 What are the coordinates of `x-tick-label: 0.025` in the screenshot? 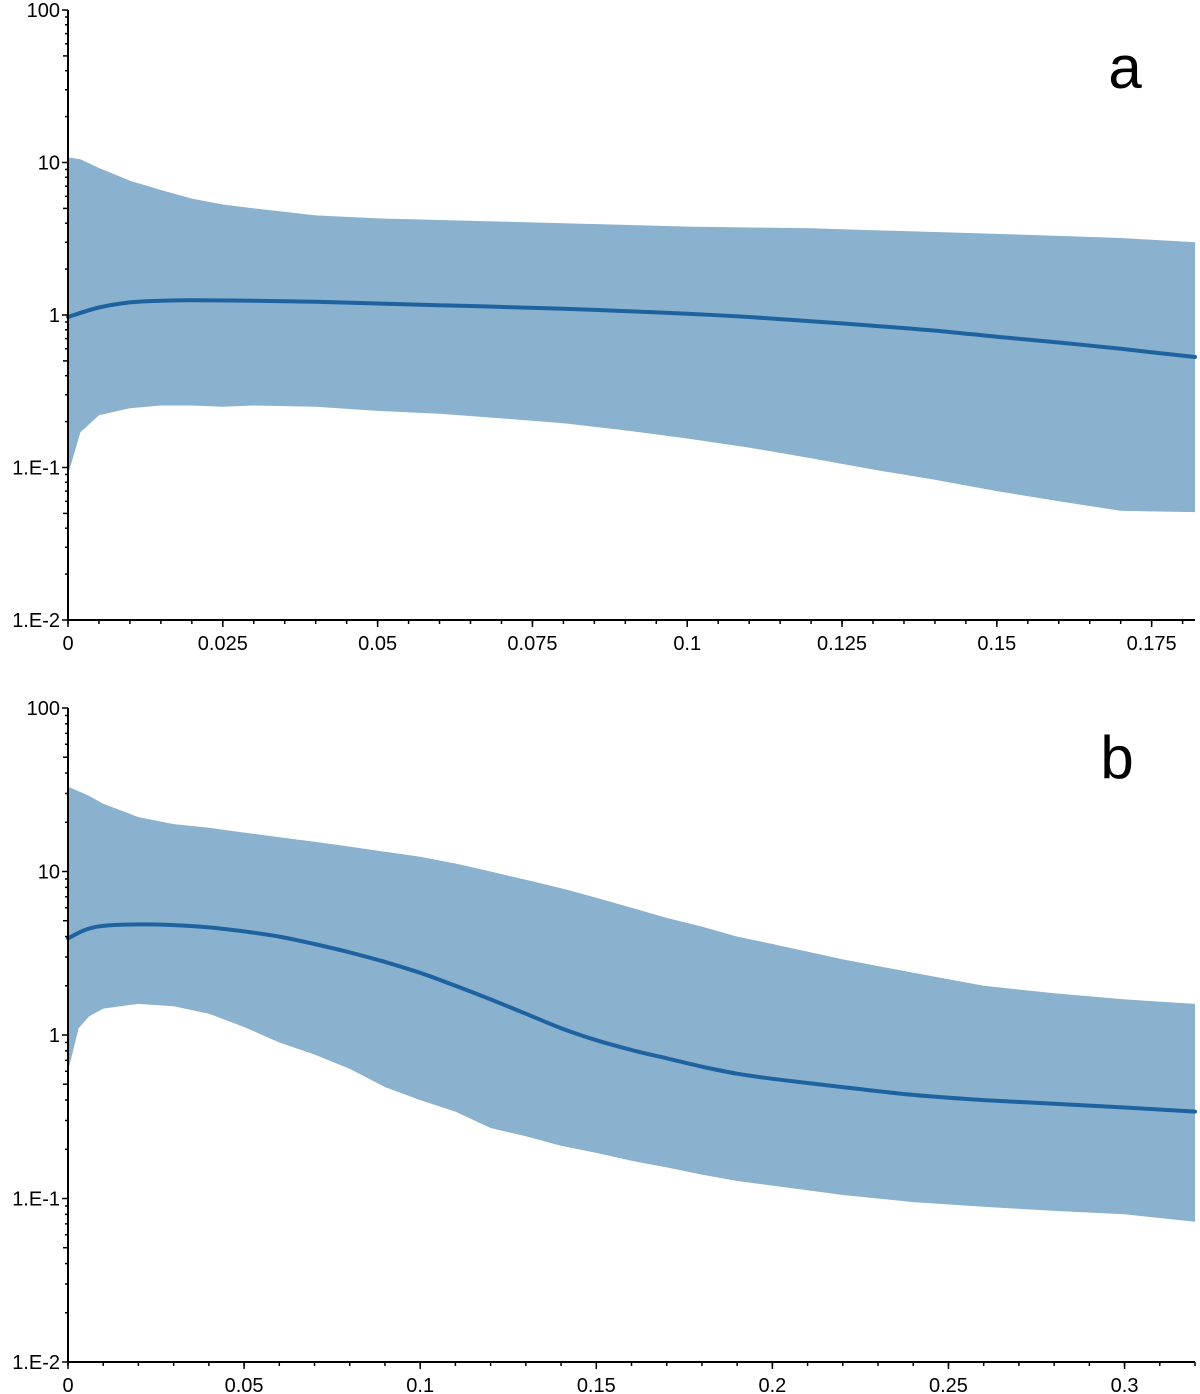 It's located at (223, 644).